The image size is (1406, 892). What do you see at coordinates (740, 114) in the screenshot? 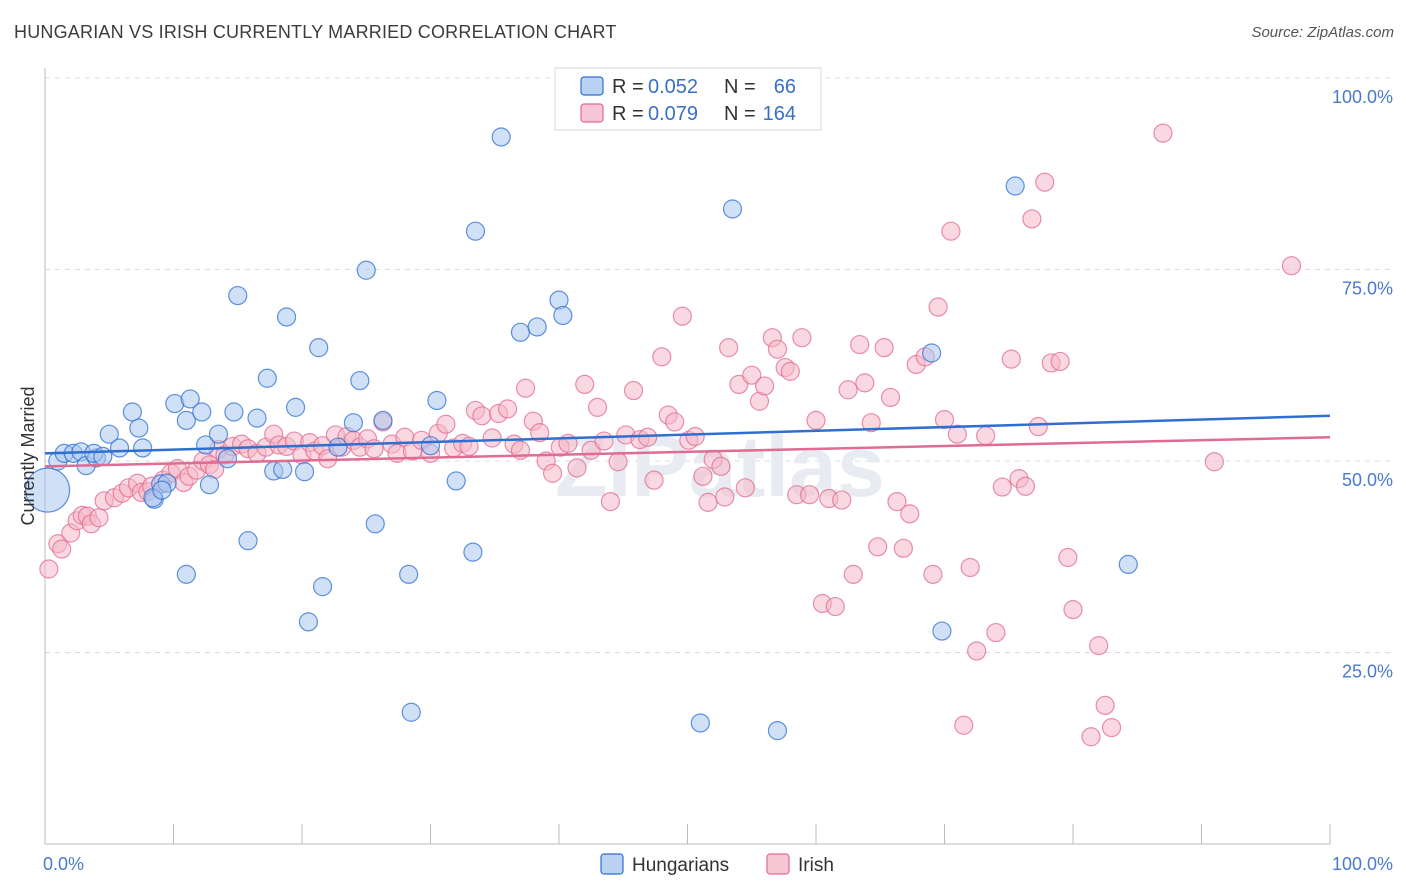
I see `legend-n-label-irish: N =` at bounding box center [740, 114].